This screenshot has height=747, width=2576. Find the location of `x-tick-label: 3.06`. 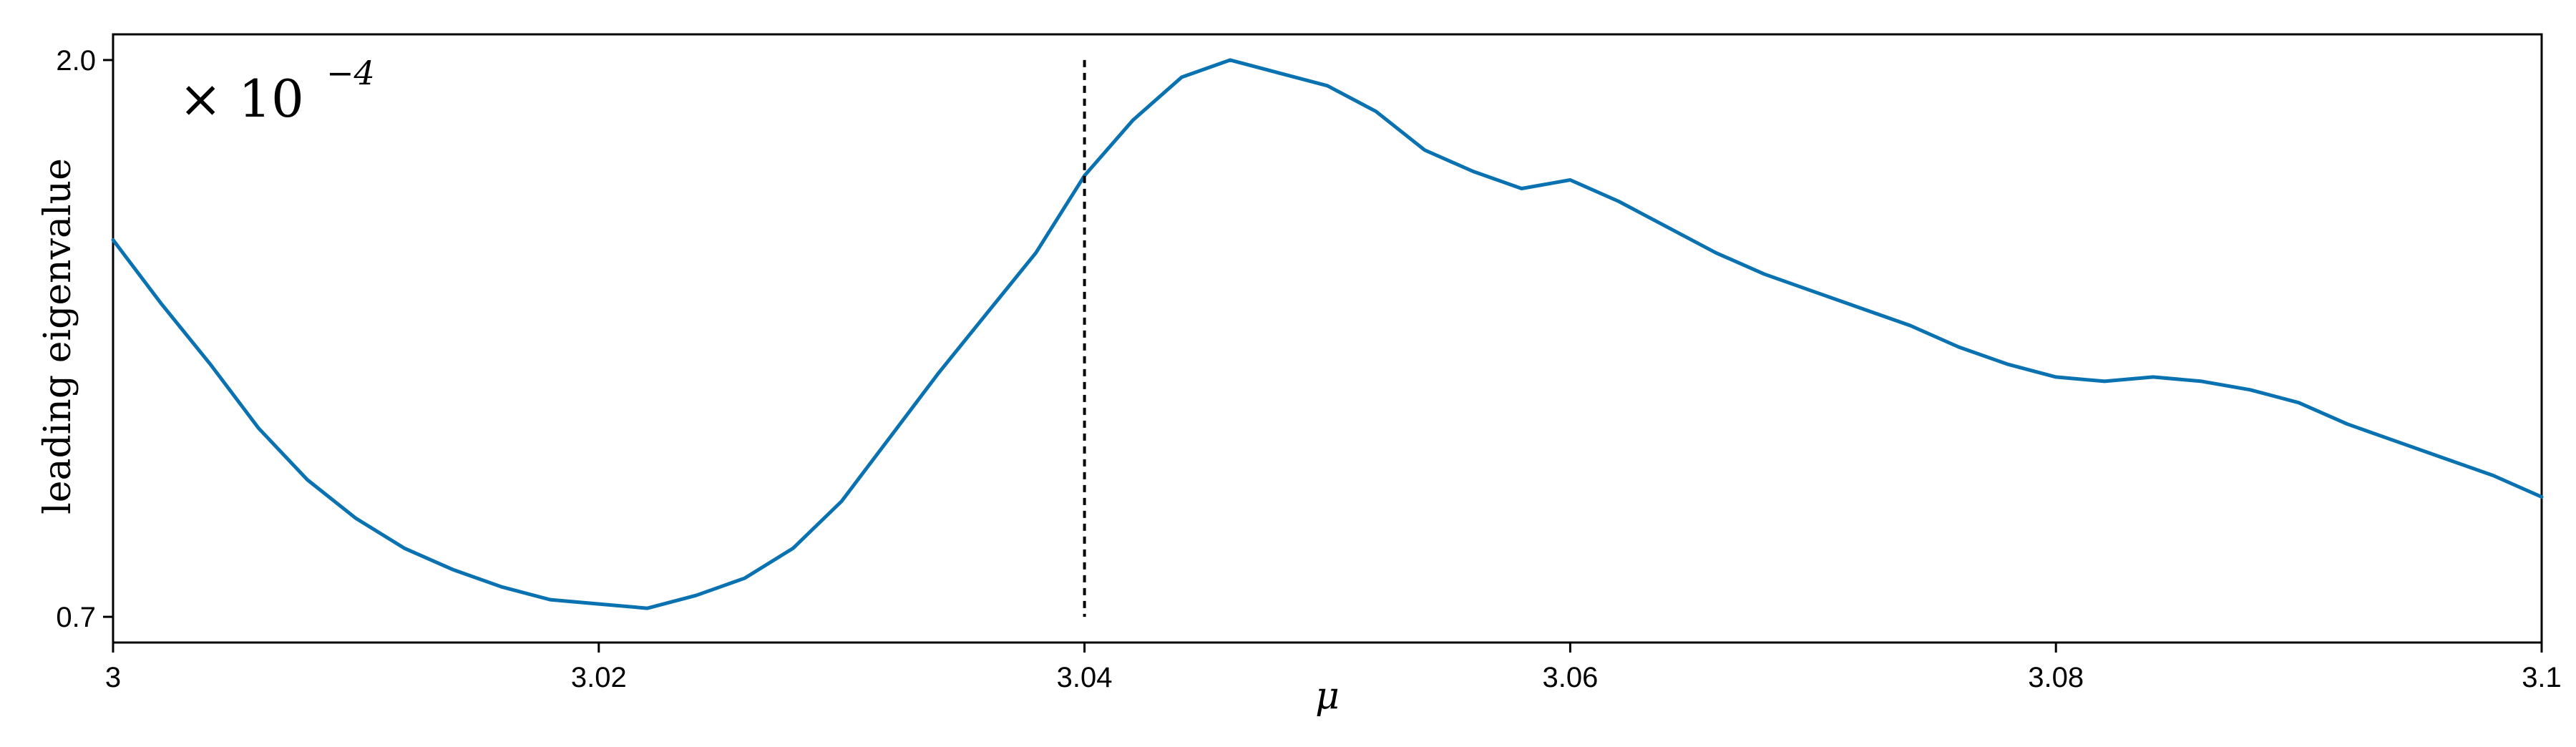

x-tick-label: 3.06 is located at coordinates (1570, 678).